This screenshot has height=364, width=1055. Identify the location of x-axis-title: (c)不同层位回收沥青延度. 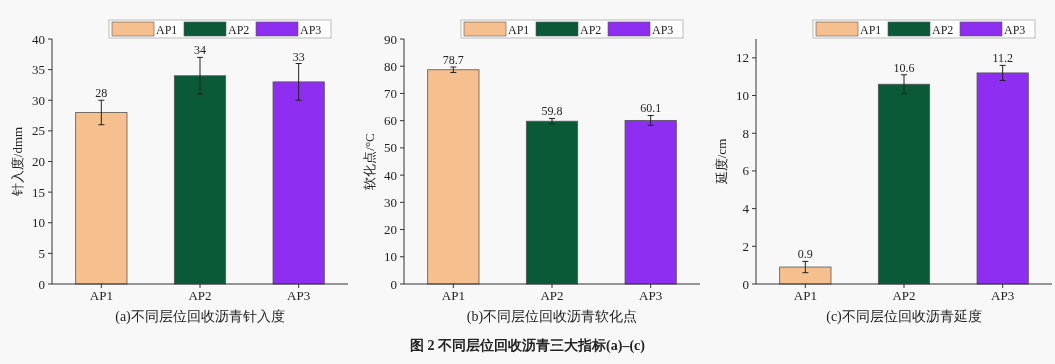
(904, 317).